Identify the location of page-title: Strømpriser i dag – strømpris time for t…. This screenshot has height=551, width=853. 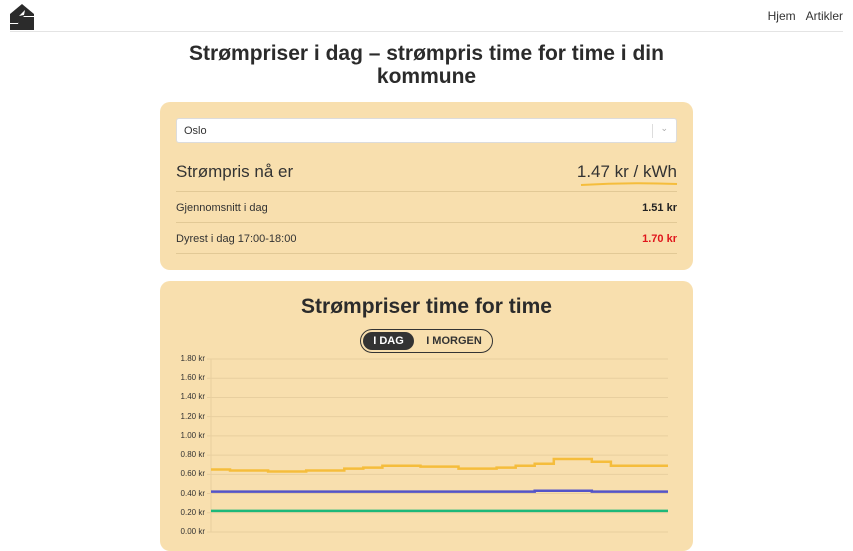
(426, 65).